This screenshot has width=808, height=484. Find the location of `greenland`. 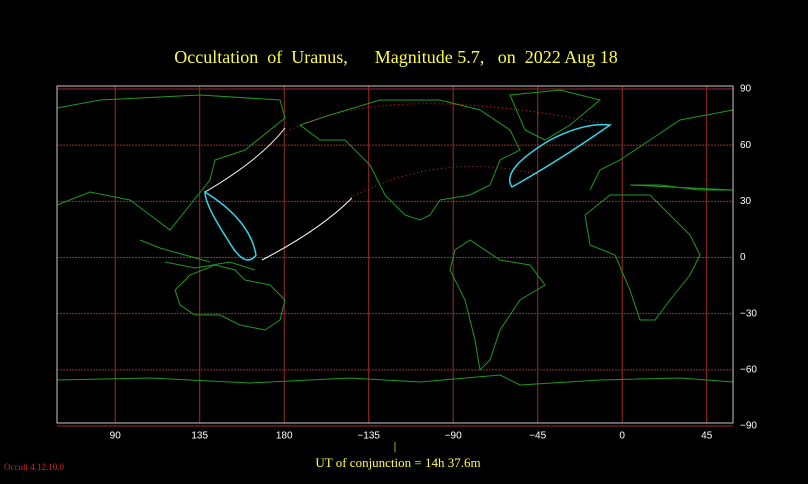

greenland is located at coordinates (555, 115).